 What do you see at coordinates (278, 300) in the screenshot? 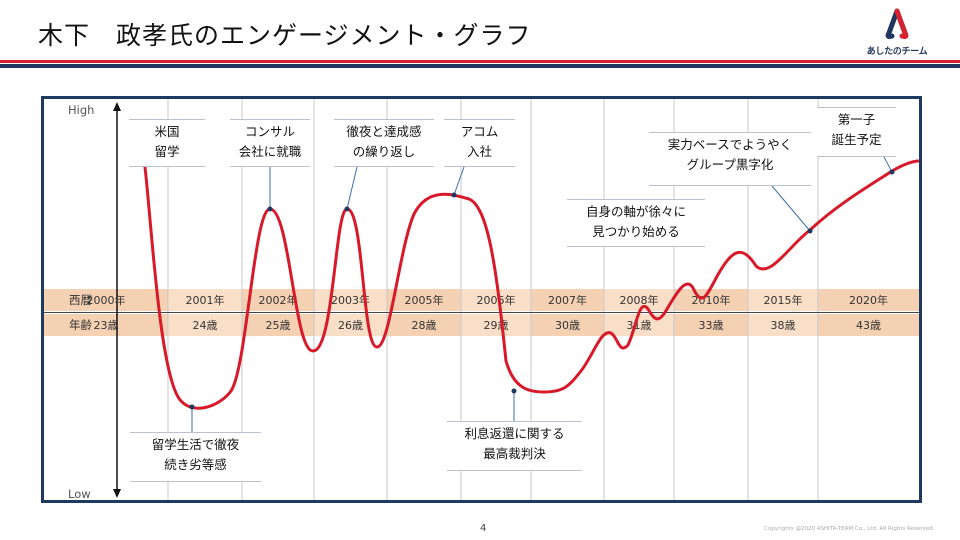
I see `year-label: 2002年` at bounding box center [278, 300].